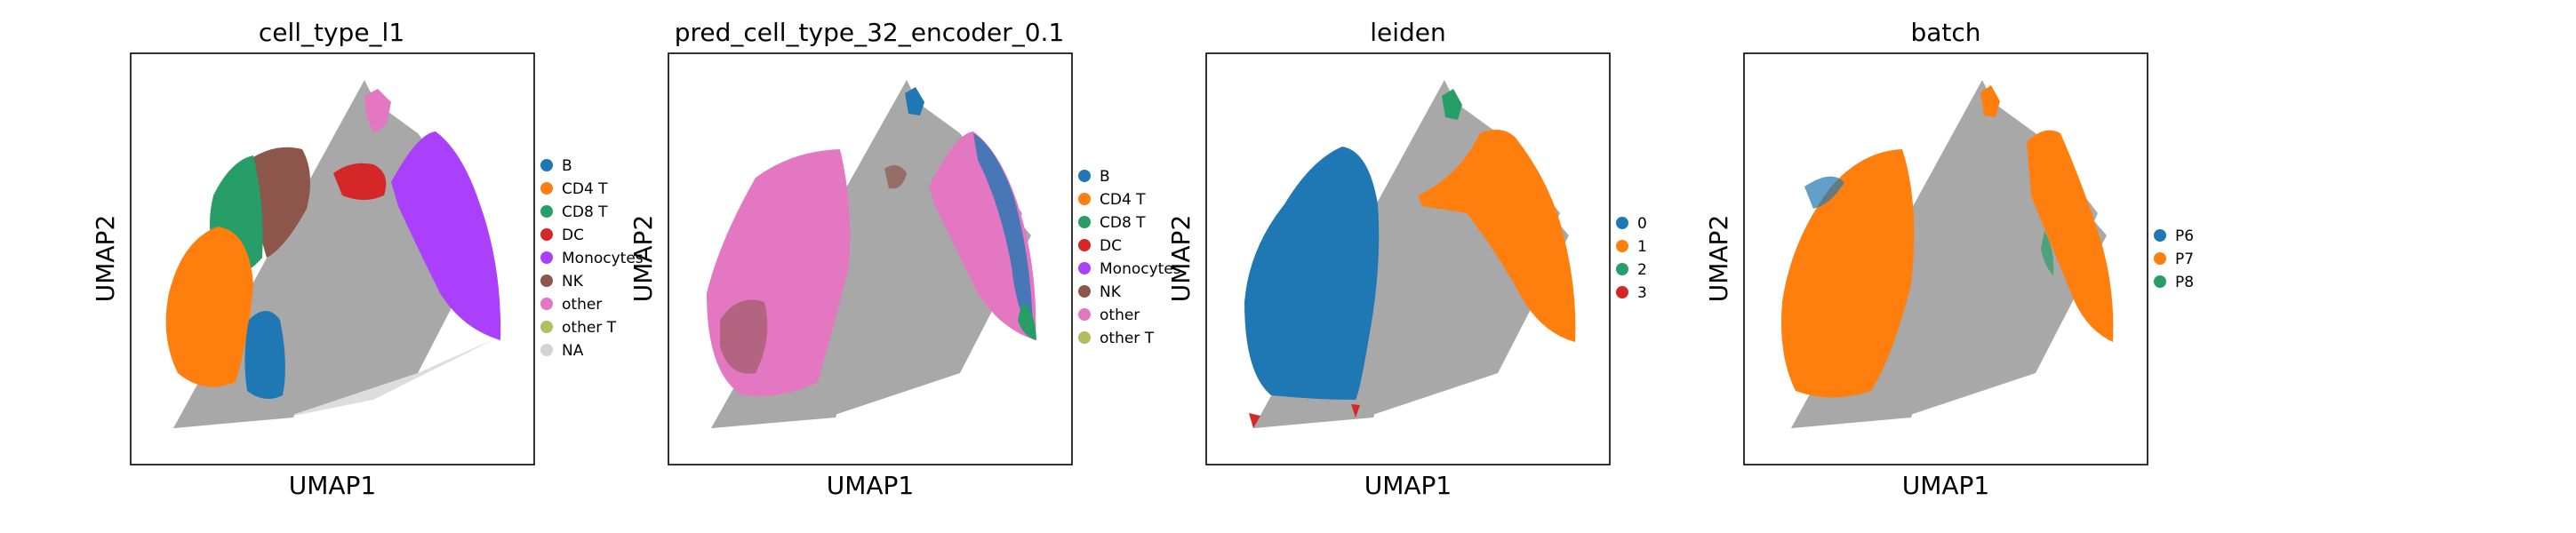  Describe the element at coordinates (279, 202) in the screenshot. I see `cluster-nk` at that location.